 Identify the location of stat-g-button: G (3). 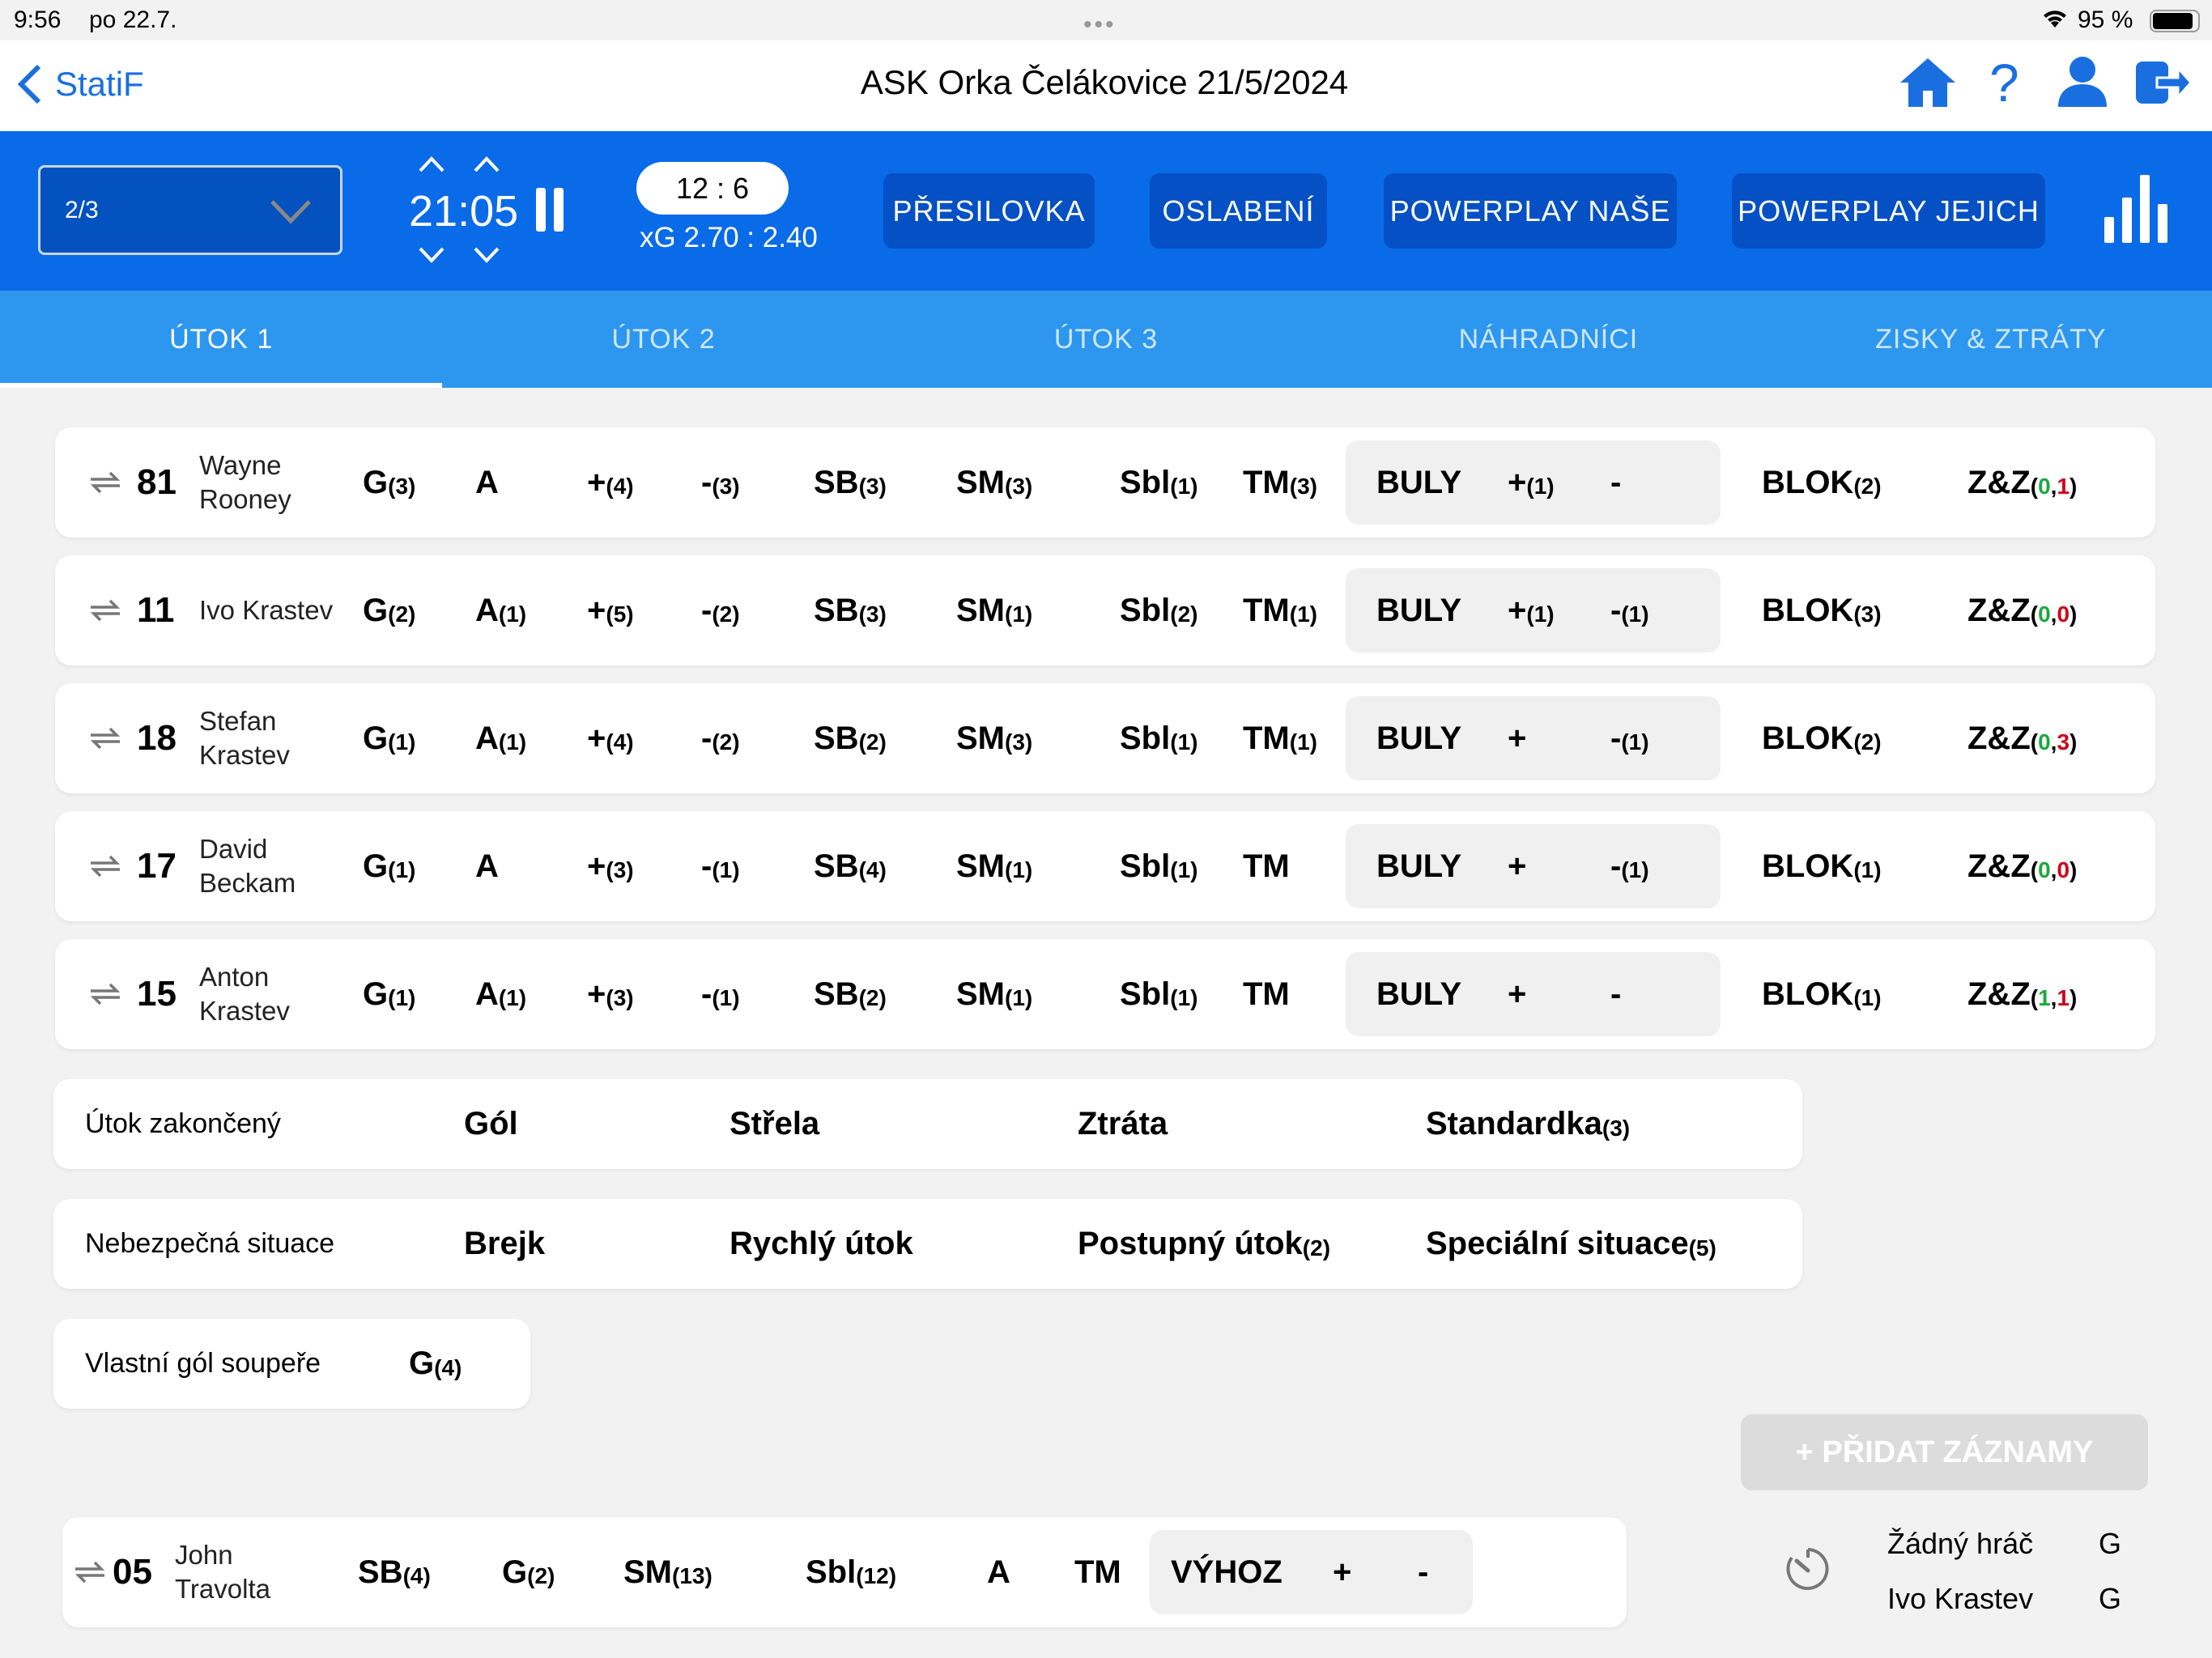
(389, 482).